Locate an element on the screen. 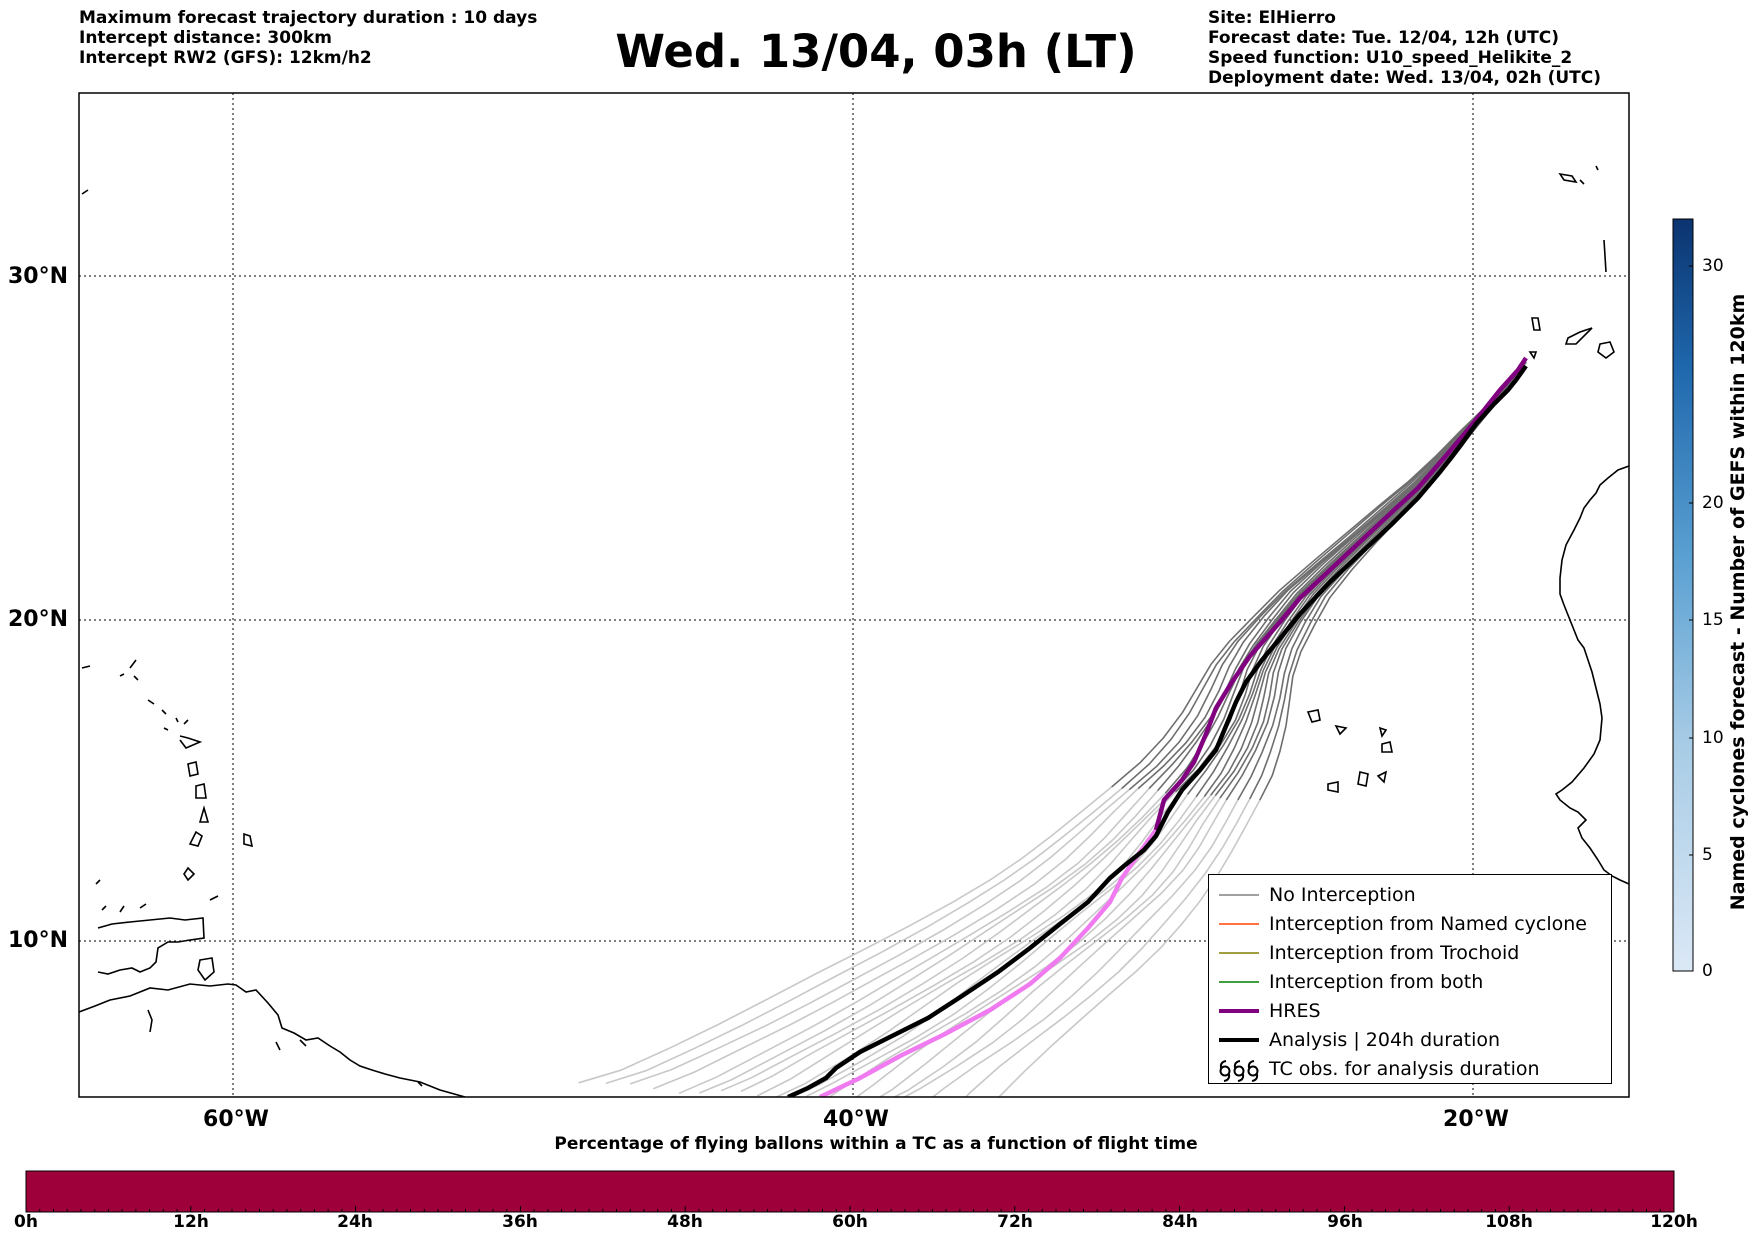 The height and width of the screenshot is (1241, 1752). right-colorbar-tick: 0 is located at coordinates (1707, 971).